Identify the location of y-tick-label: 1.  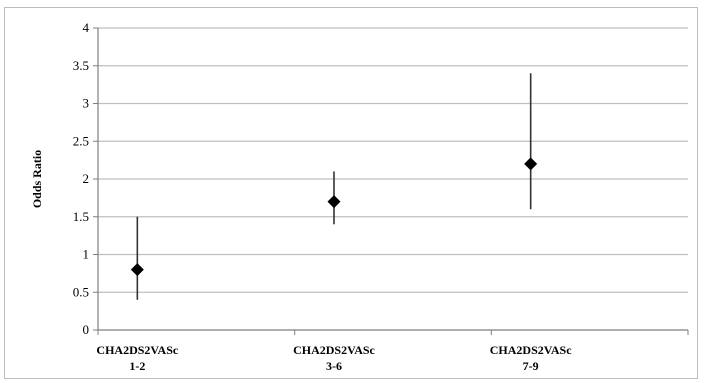
(86, 254).